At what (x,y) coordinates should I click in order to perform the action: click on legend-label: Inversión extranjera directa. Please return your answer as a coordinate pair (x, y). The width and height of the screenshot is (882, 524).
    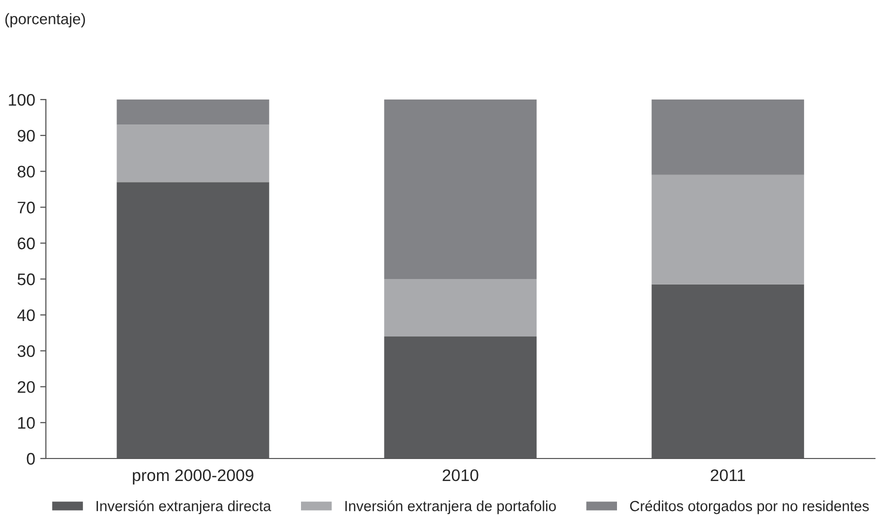
    Looking at the image, I should click on (184, 507).